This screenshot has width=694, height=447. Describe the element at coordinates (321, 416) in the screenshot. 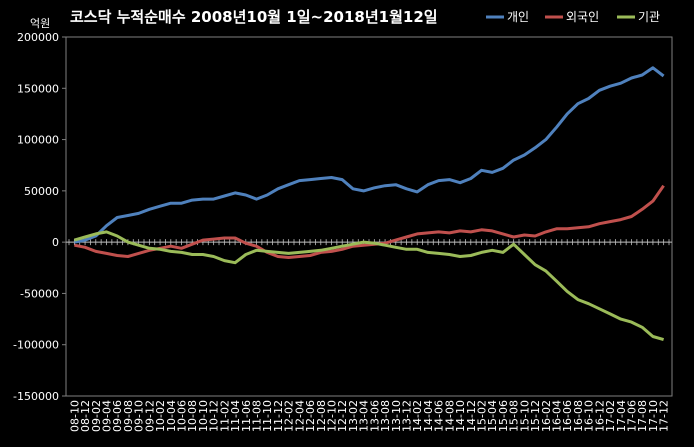

I see `x-tick-label: 12-08` at that location.